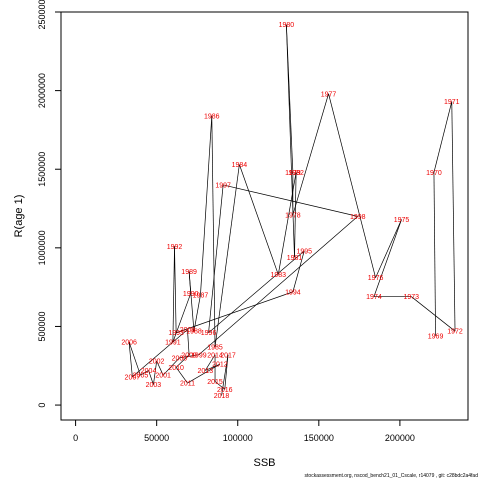 The width and height of the screenshot is (480, 480). I want to click on y-tick-label: 2000000, so click(42, 90).